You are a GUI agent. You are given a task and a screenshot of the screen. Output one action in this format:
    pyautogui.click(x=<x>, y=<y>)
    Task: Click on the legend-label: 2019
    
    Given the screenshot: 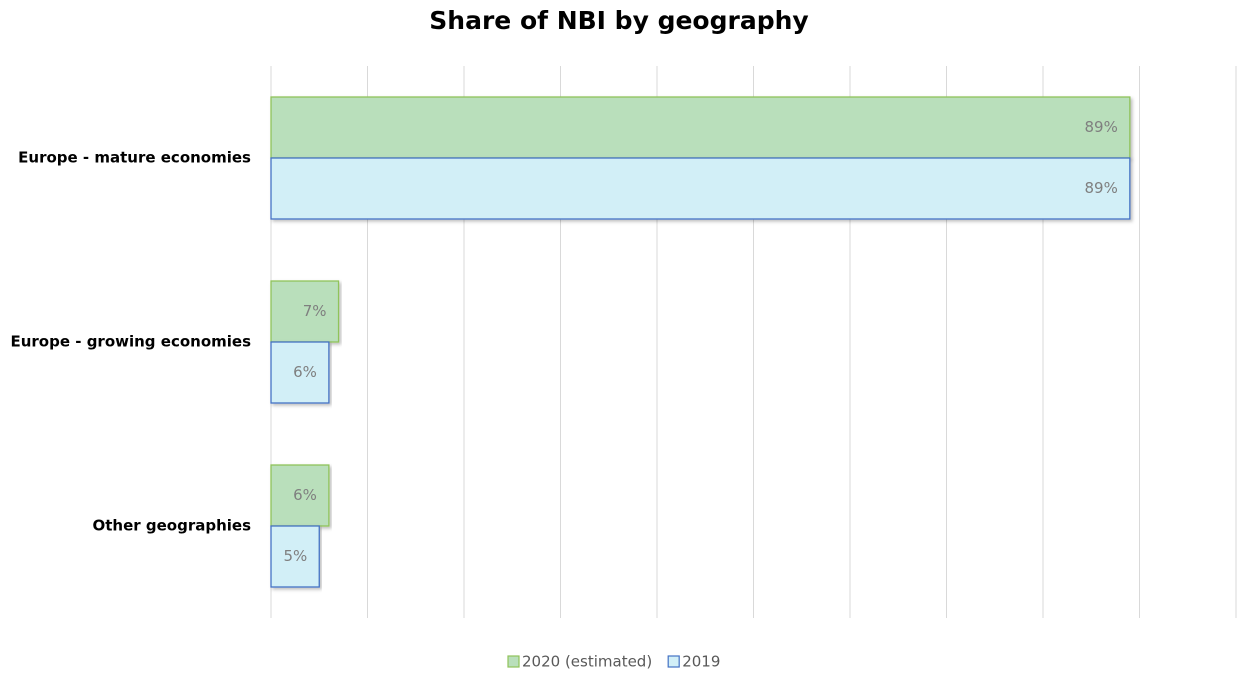 What is the action you would take?
    pyautogui.click(x=701, y=662)
    